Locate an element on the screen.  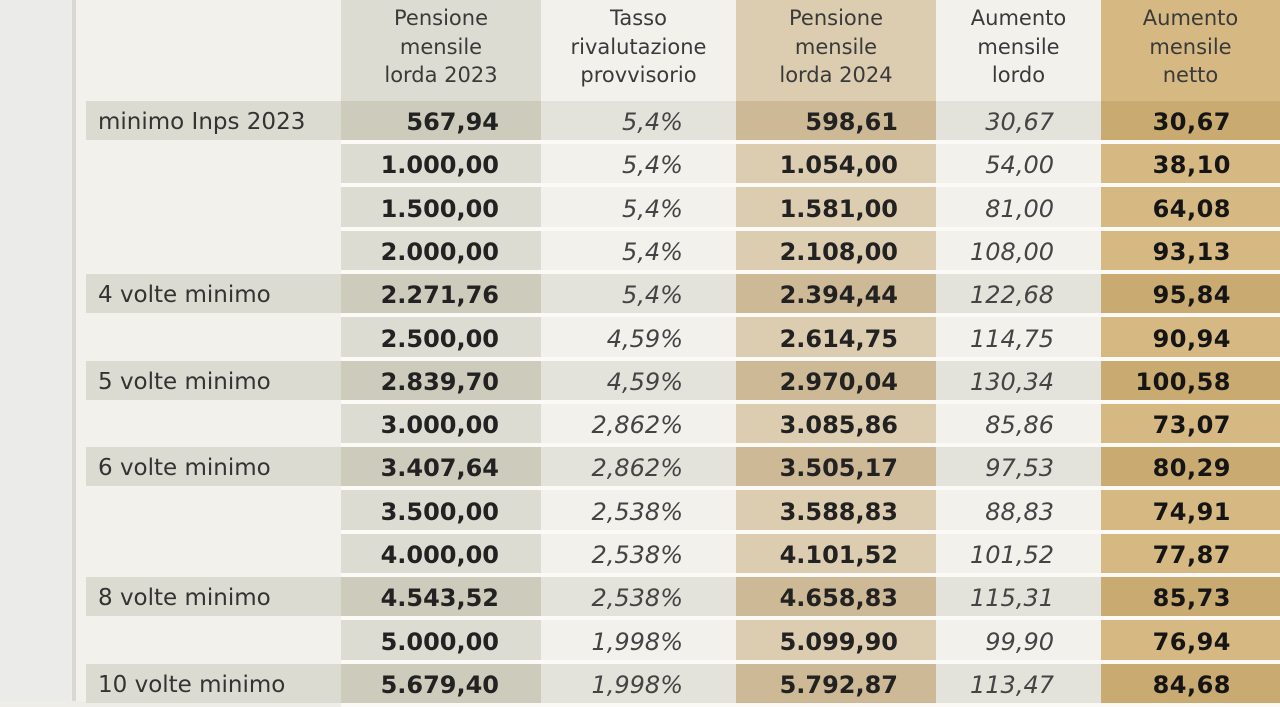
cell-lorda-2023: 5.679,40 is located at coordinates (439, 684).